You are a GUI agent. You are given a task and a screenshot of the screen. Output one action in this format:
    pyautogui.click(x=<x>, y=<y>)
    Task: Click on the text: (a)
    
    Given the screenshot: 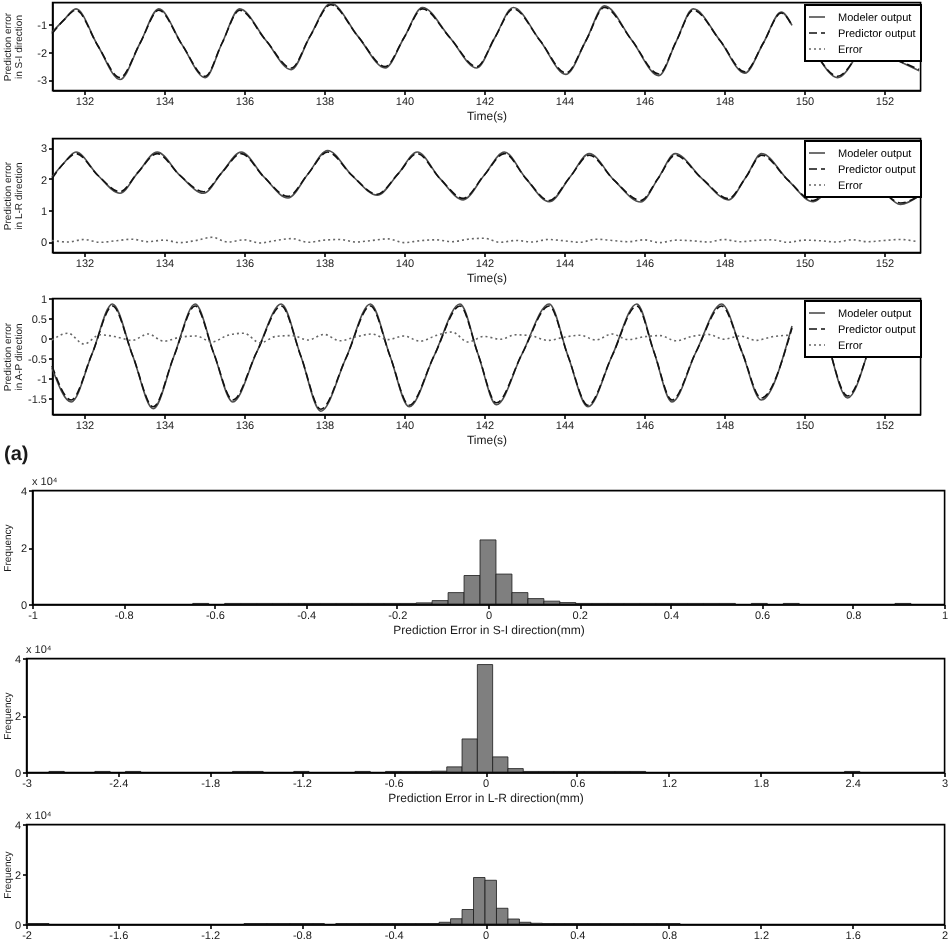 What is the action you would take?
    pyautogui.click(x=16, y=455)
    